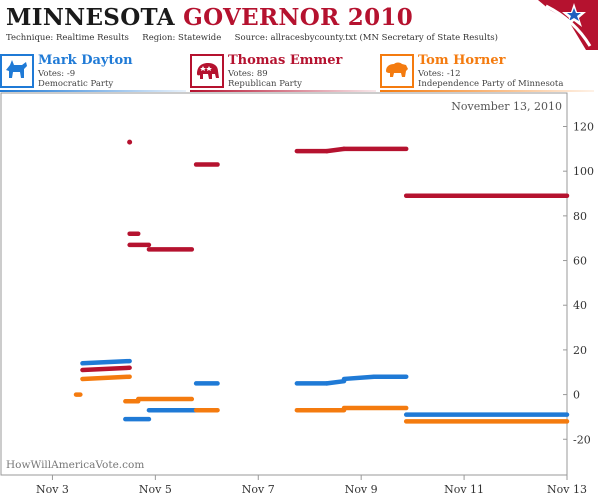 The height and width of the screenshot is (504, 598). What do you see at coordinates (207, 71) in the screenshot?
I see `elephant-icon` at bounding box center [207, 71].